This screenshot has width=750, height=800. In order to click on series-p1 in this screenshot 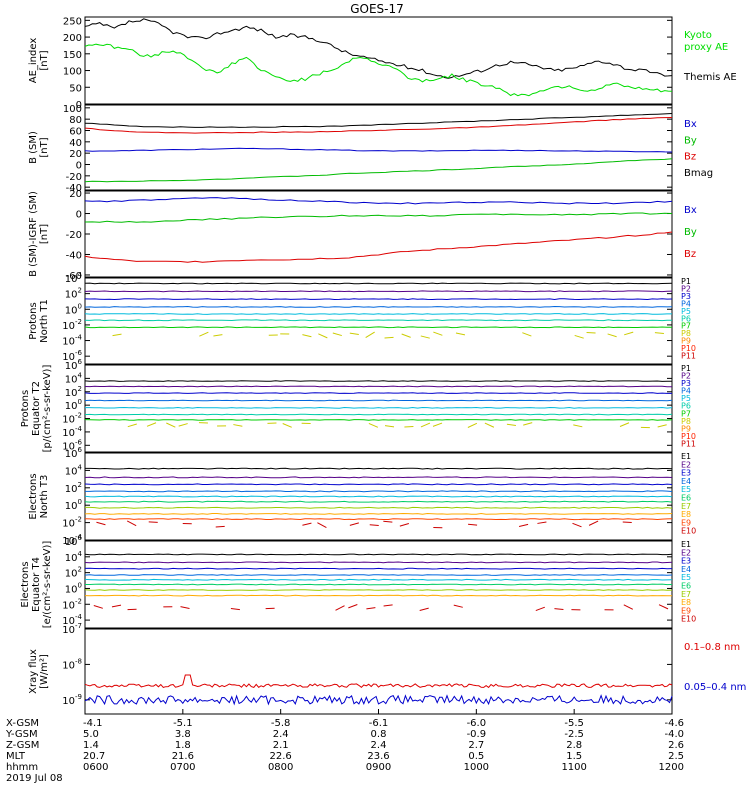, I will do `click(378, 381)`.